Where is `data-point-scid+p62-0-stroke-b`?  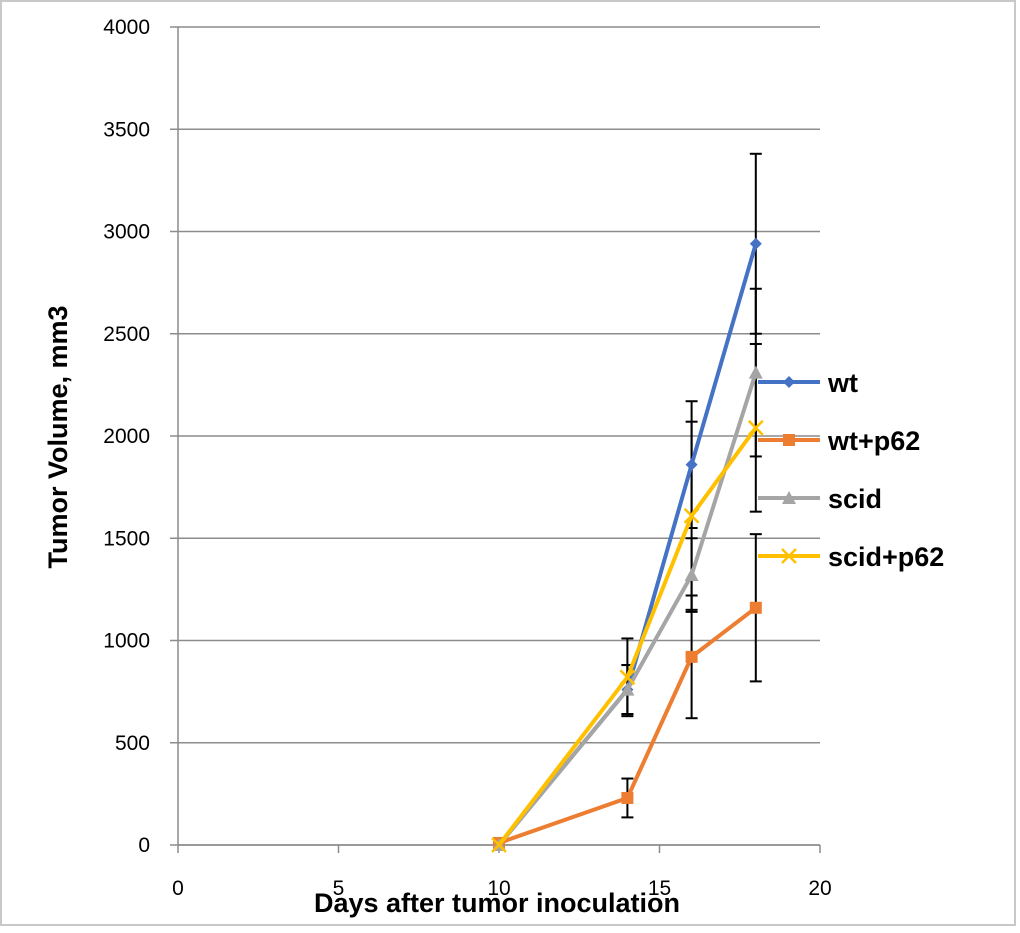 data-point-scid+p62-0-stroke-b is located at coordinates (499, 845).